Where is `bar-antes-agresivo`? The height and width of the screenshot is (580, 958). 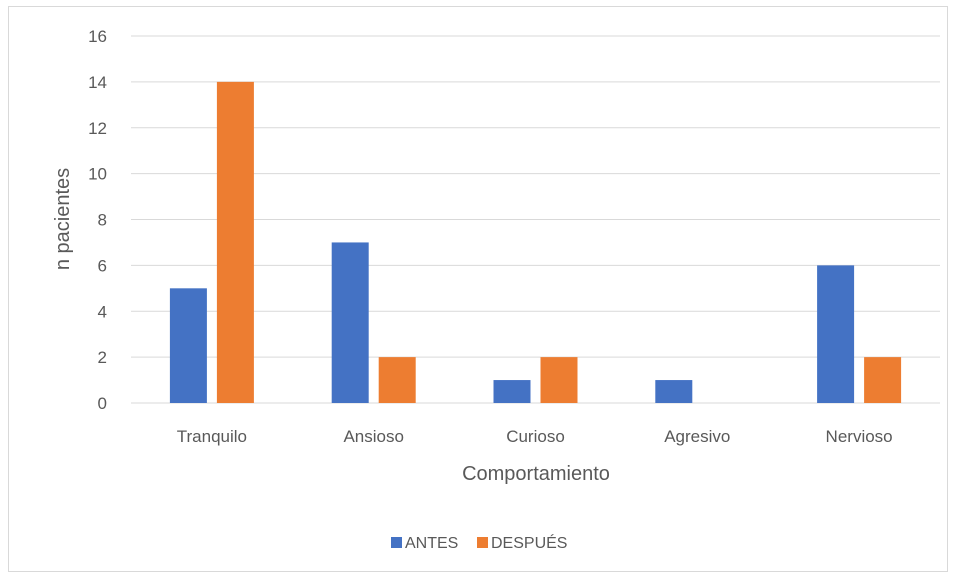
bar-antes-agresivo is located at coordinates (674, 391).